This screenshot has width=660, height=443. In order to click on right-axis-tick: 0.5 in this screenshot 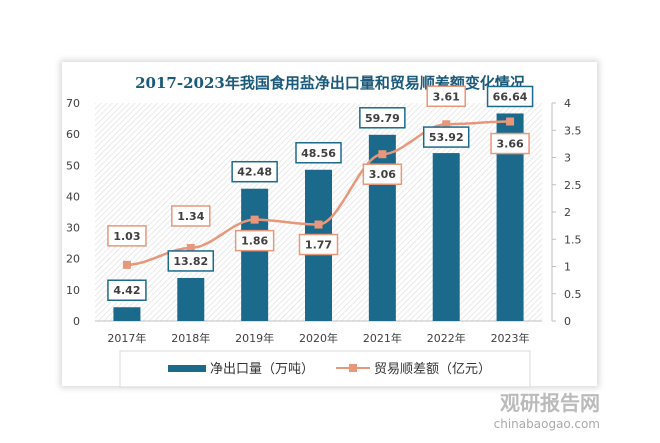, I will do `click(573, 294)`.